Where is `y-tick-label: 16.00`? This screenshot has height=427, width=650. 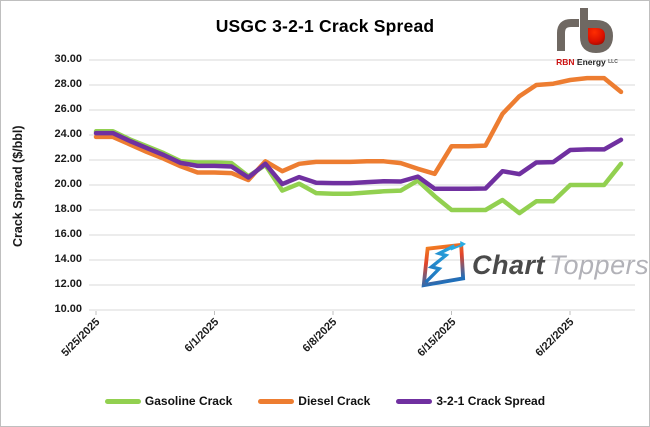 y-tick-label: 16.00 is located at coordinates (68, 234).